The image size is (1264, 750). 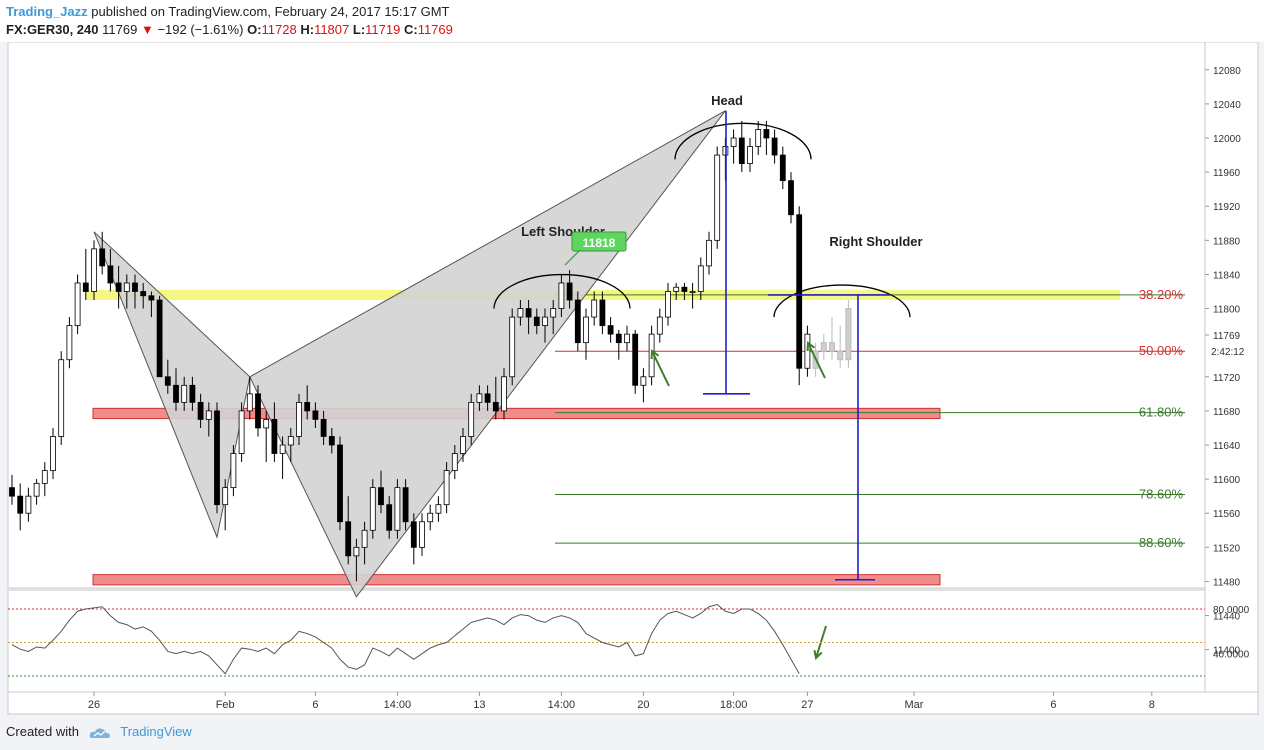 What do you see at coordinates (660, 368) in the screenshot?
I see `bull-arrow-left` at bounding box center [660, 368].